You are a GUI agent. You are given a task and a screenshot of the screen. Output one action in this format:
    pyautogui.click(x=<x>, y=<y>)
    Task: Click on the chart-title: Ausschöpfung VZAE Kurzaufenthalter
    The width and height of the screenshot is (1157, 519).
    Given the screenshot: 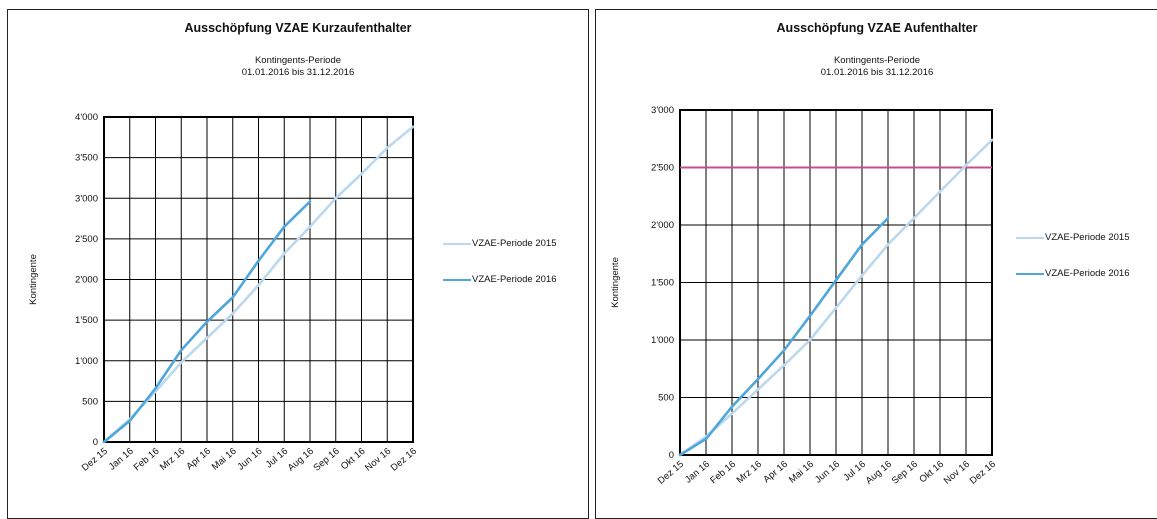 What is the action you would take?
    pyautogui.click(x=298, y=28)
    